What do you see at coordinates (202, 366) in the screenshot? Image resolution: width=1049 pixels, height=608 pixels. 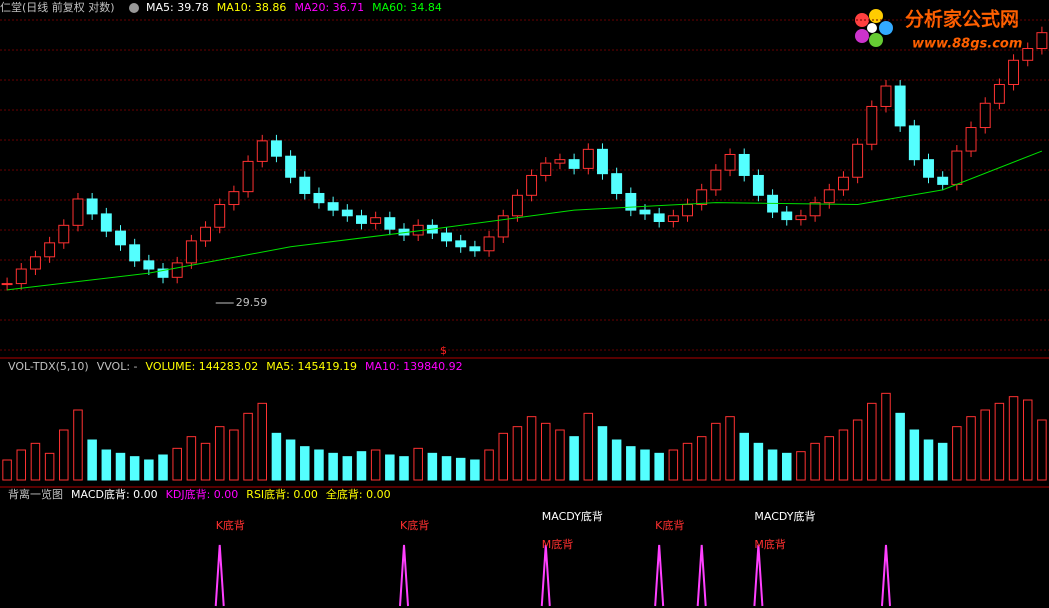 I see `legend-item: VOLUME: 144283.02` at bounding box center [202, 366].